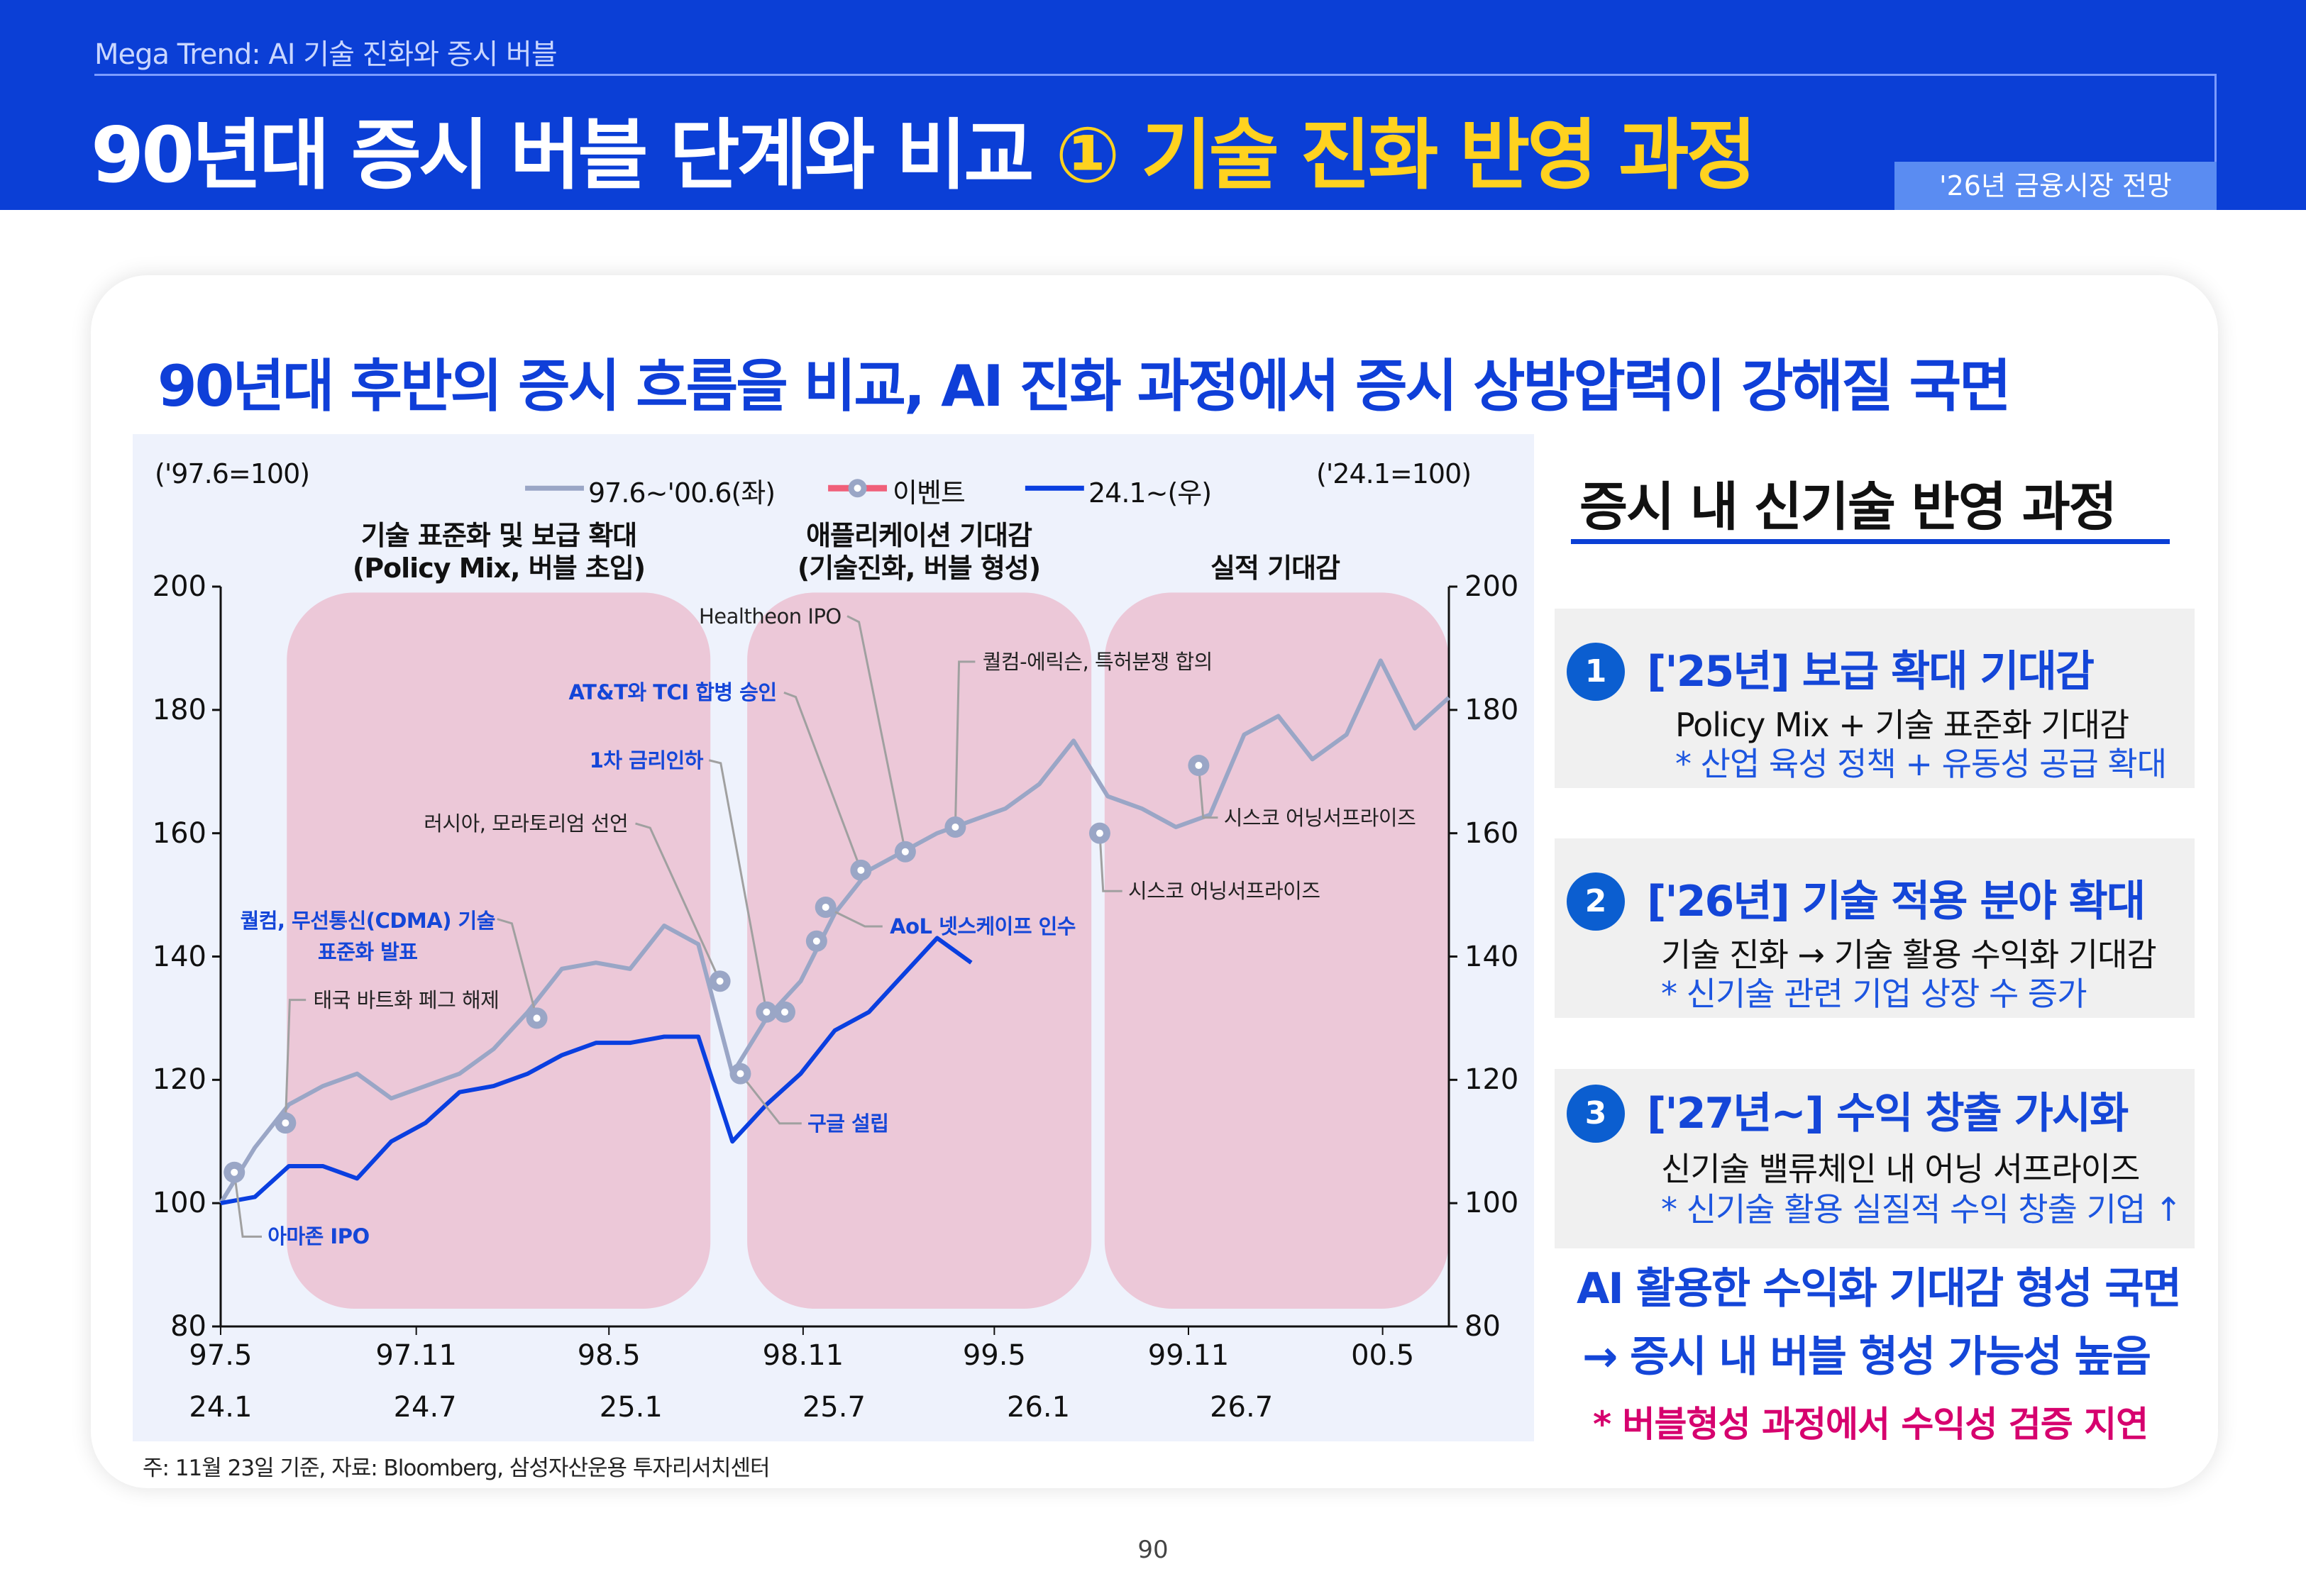  I want to click on left-axis-note: ('97.6=100), so click(232, 474).